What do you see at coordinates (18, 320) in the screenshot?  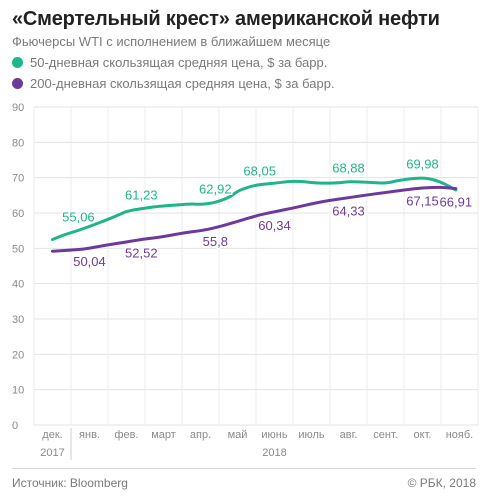 I see `y-tick-label: 30` at bounding box center [18, 320].